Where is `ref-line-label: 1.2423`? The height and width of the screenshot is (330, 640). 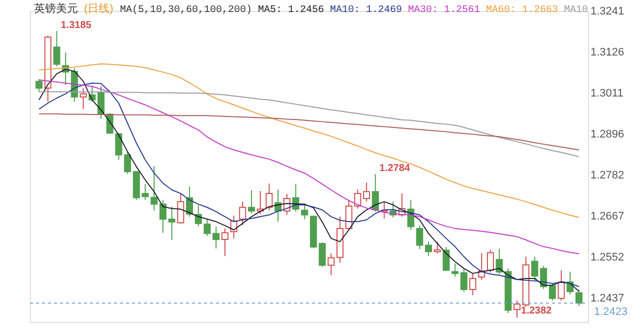
ref-line-label: 1.2423 is located at coordinates (611, 312).